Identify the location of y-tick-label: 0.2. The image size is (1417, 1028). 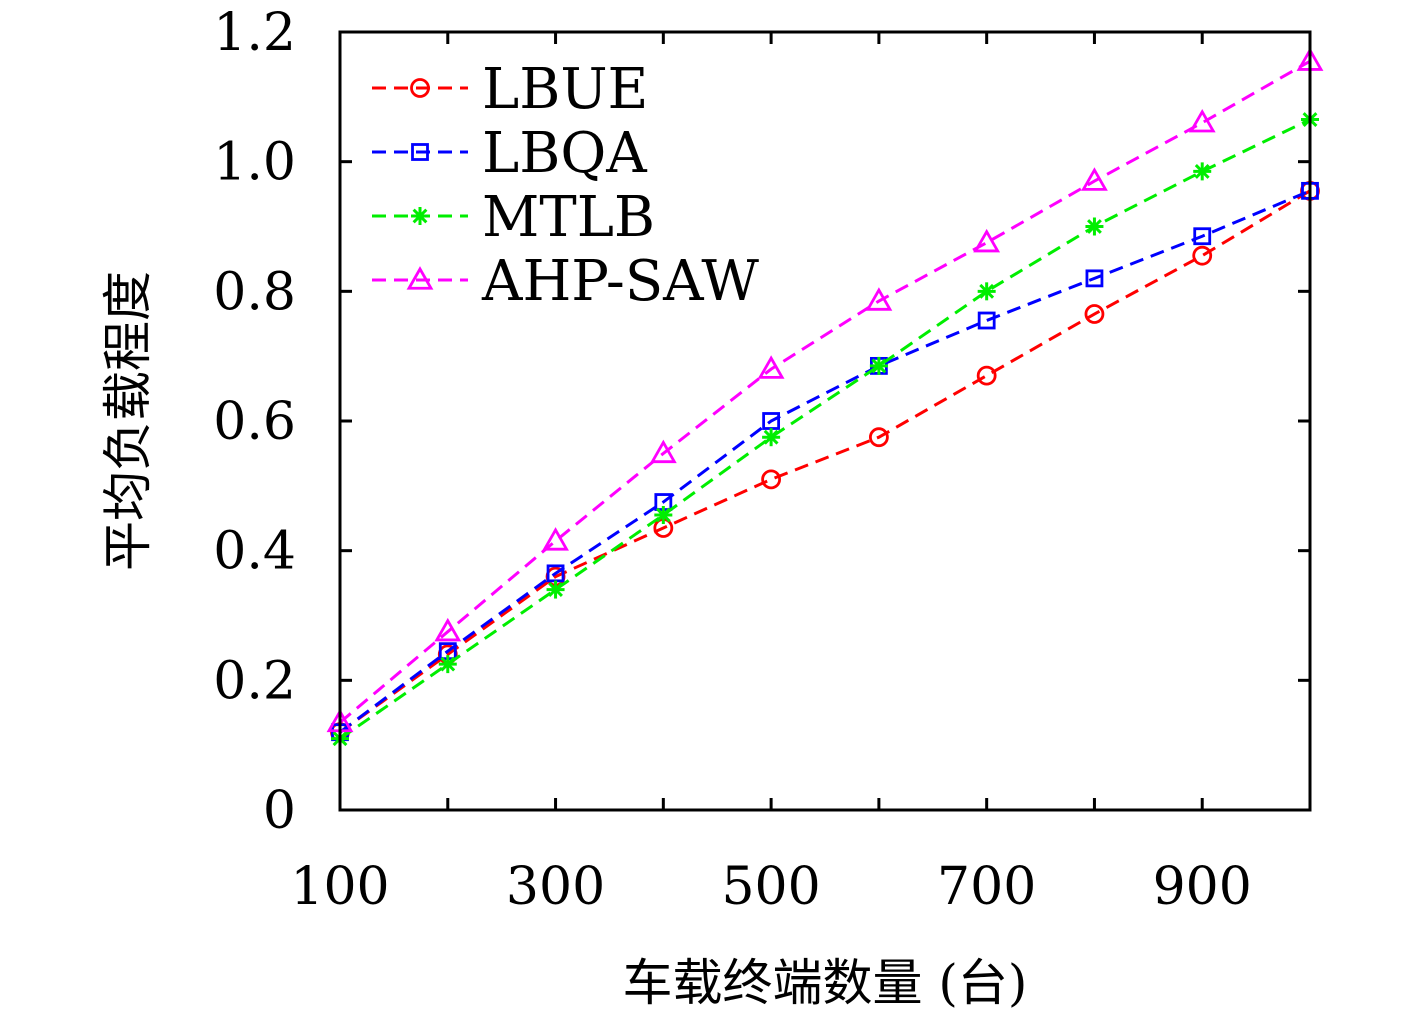
(254, 681).